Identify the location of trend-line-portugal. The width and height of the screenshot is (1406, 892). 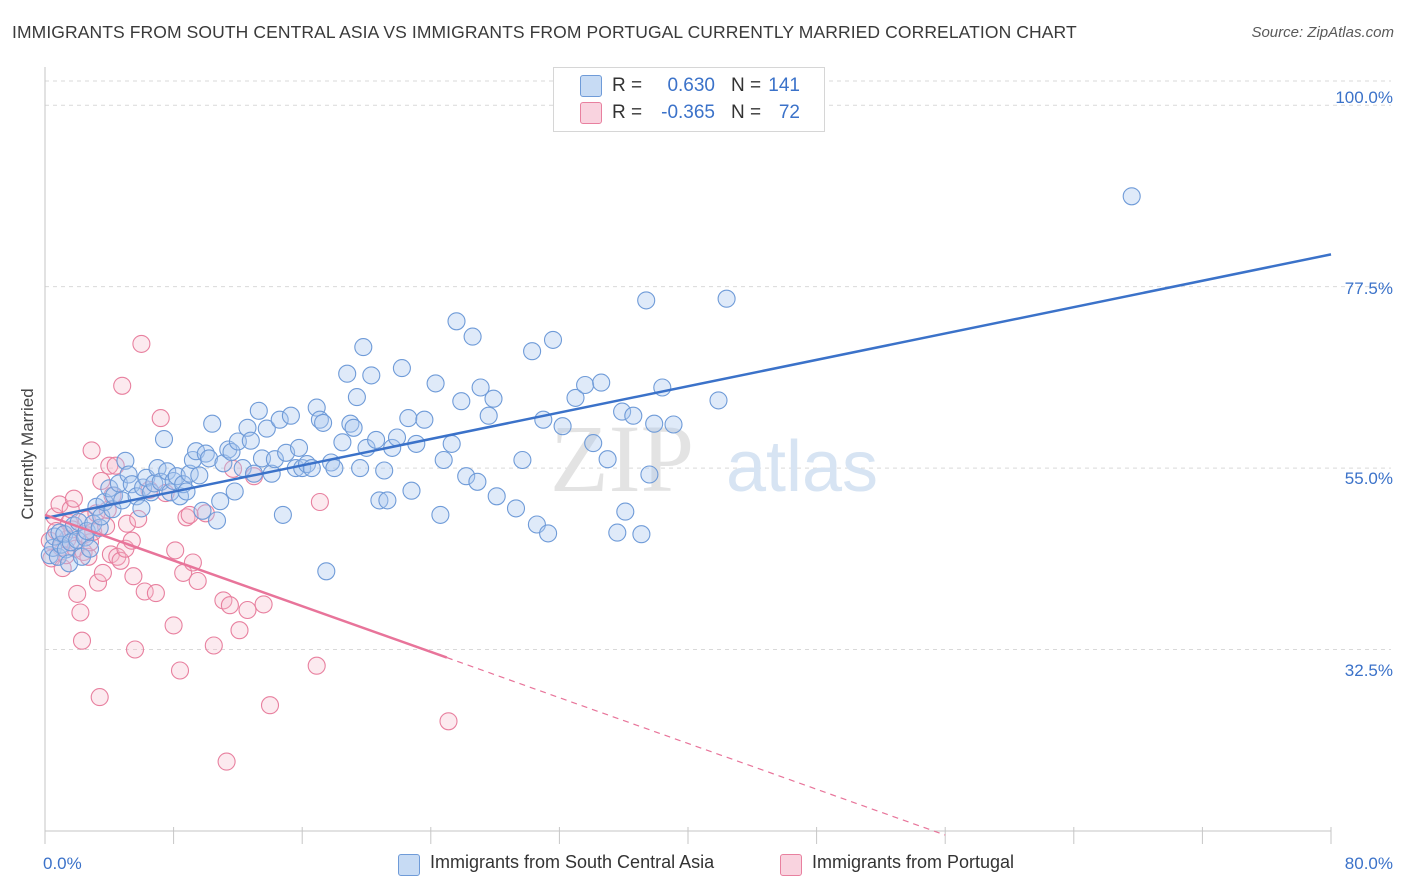
(246, 586).